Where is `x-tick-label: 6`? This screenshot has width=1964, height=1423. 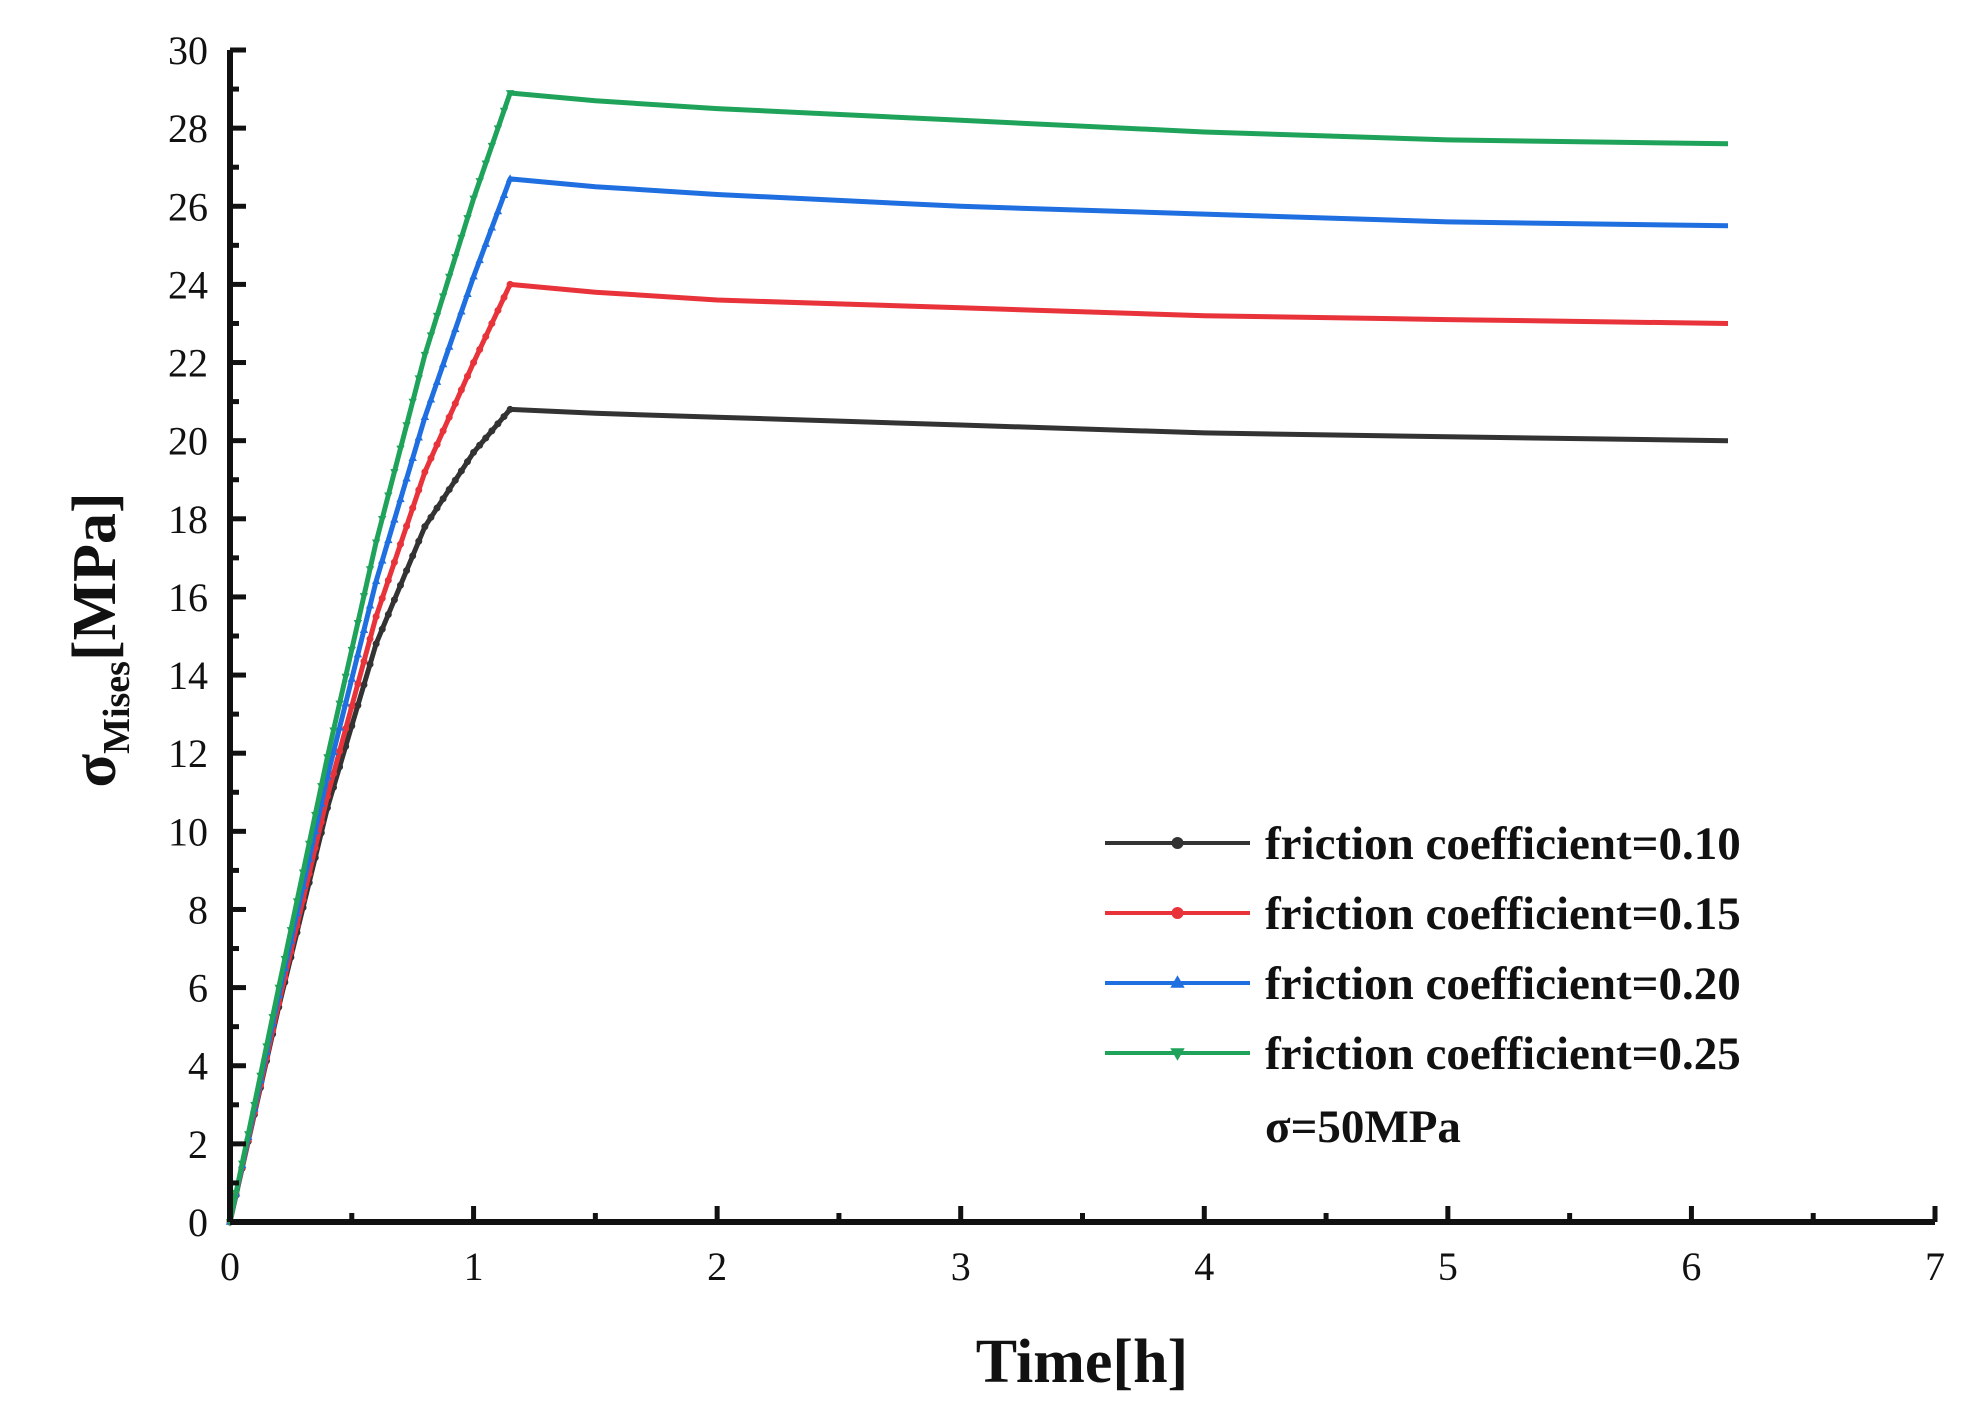
x-tick-label: 6 is located at coordinates (1691, 1266).